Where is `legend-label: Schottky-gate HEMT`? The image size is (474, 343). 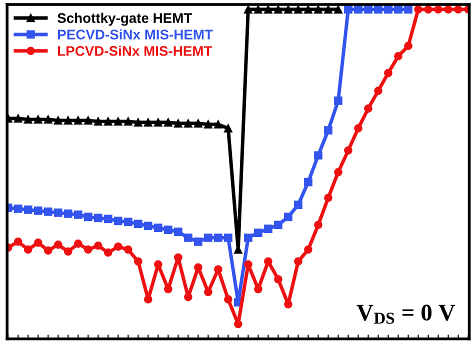
legend-label: Schottky-gate HEMT is located at coordinates (125, 19).